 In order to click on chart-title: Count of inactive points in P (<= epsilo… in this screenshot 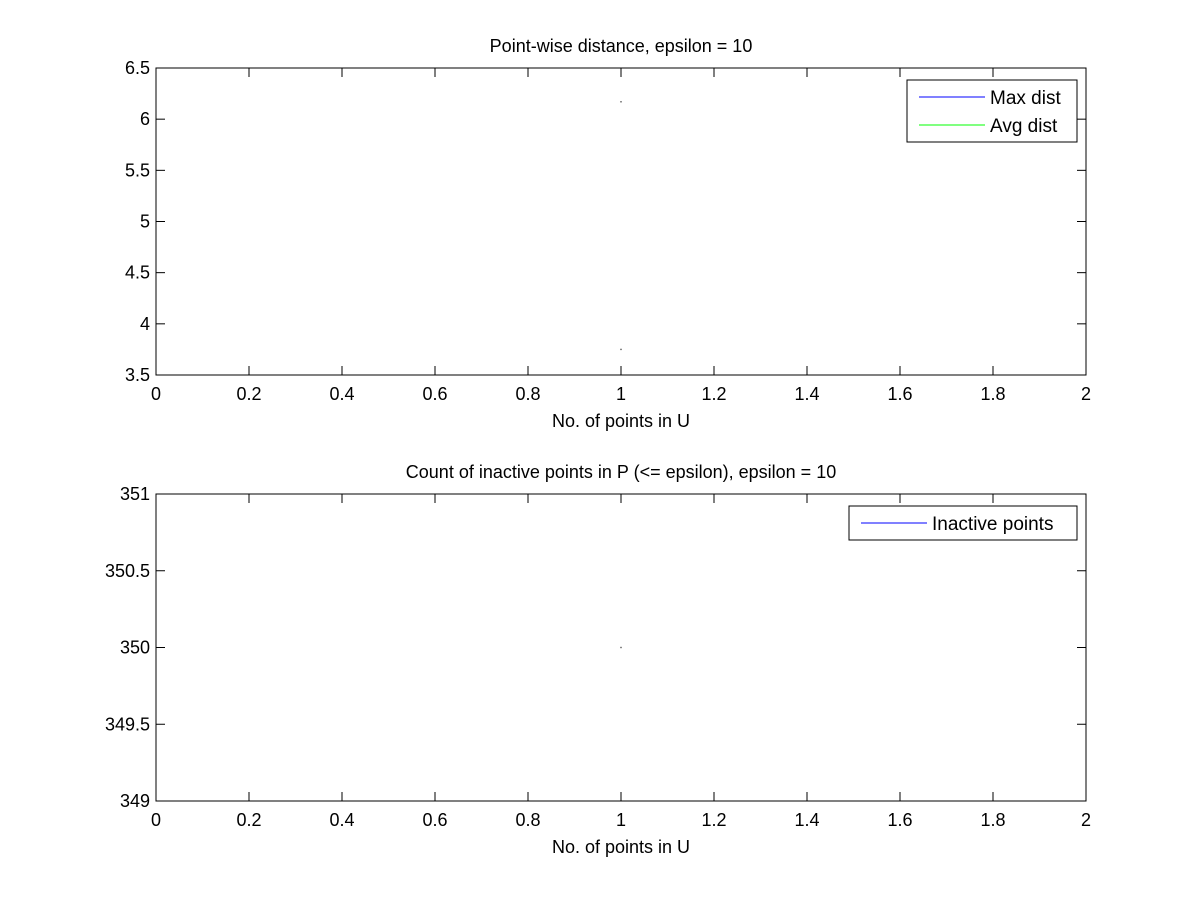, I will do `click(621, 472)`.